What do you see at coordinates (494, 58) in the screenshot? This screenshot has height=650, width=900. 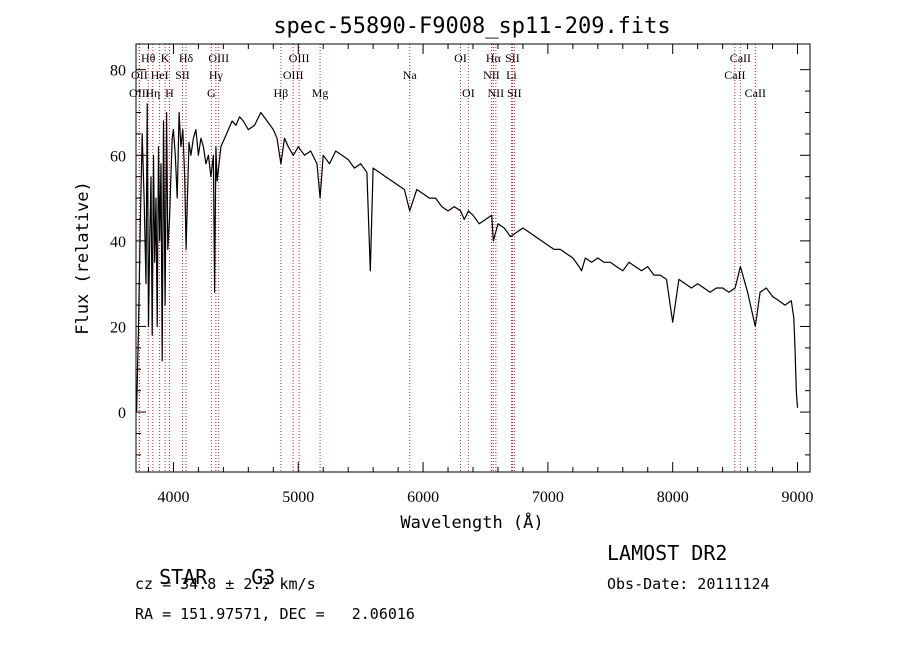 I see `marker-label: Hα` at bounding box center [494, 58].